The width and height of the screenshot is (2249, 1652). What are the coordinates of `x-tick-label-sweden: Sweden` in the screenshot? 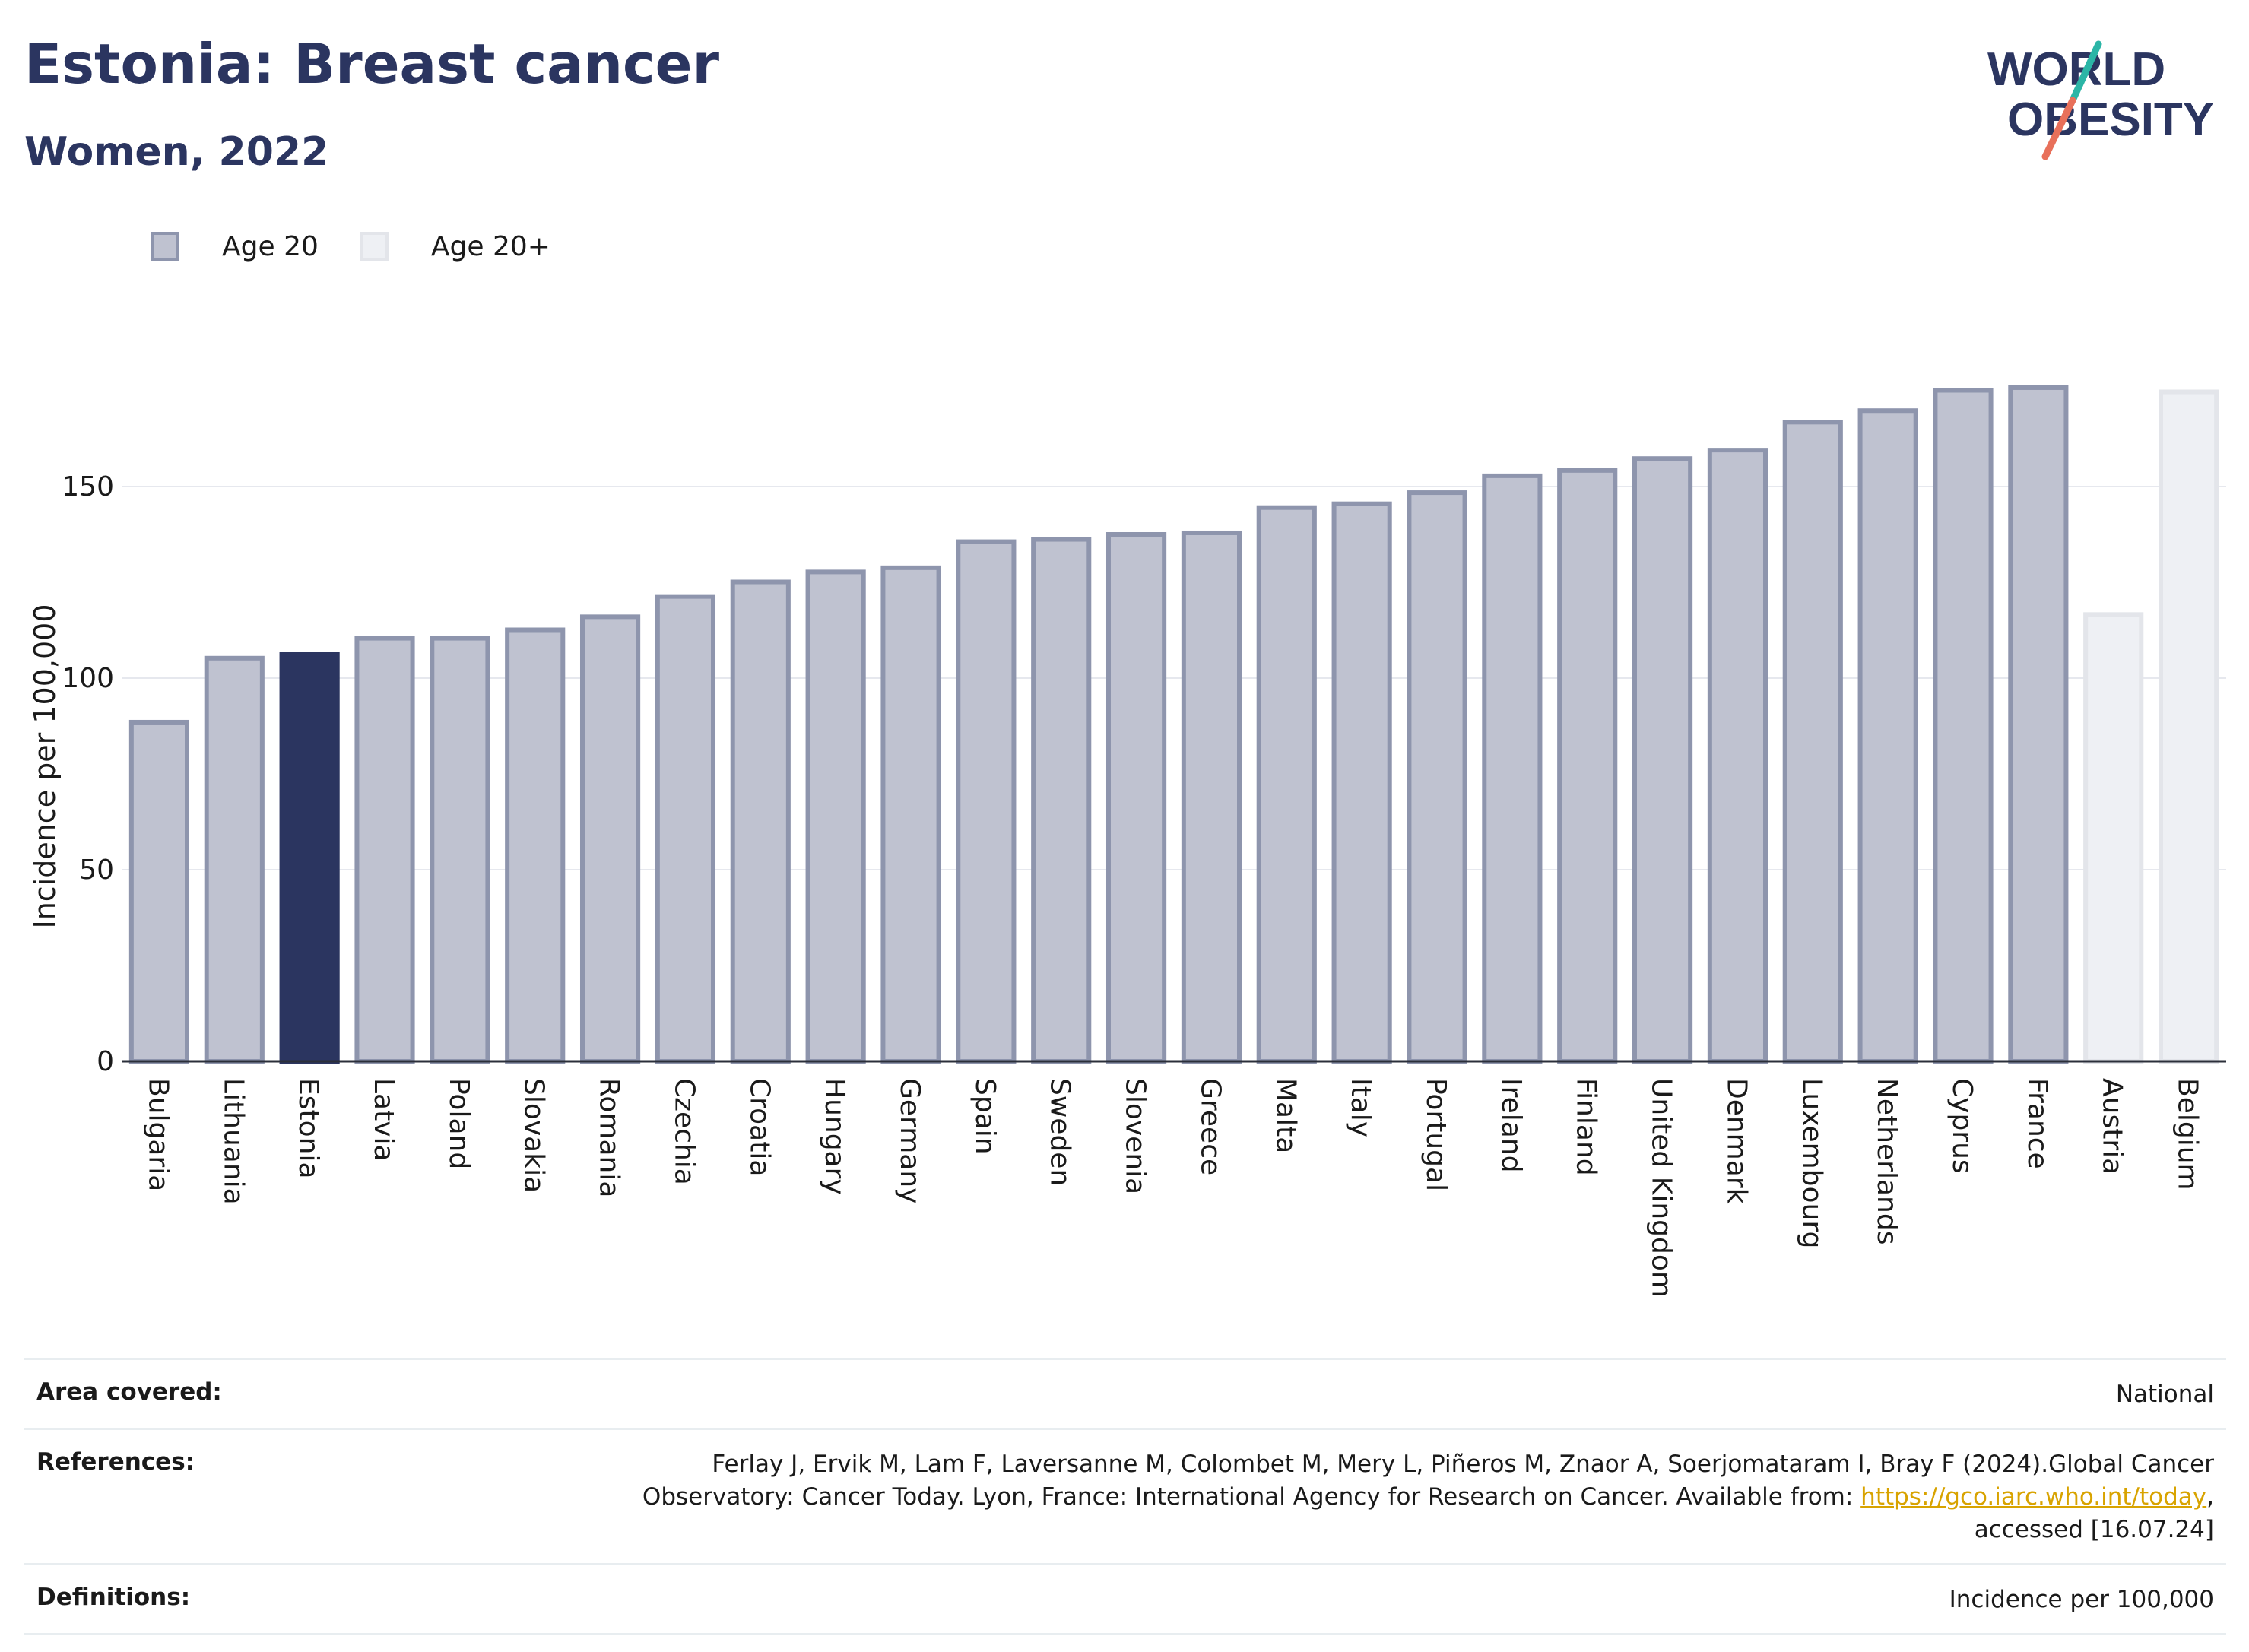 It's located at (1060, 1132).